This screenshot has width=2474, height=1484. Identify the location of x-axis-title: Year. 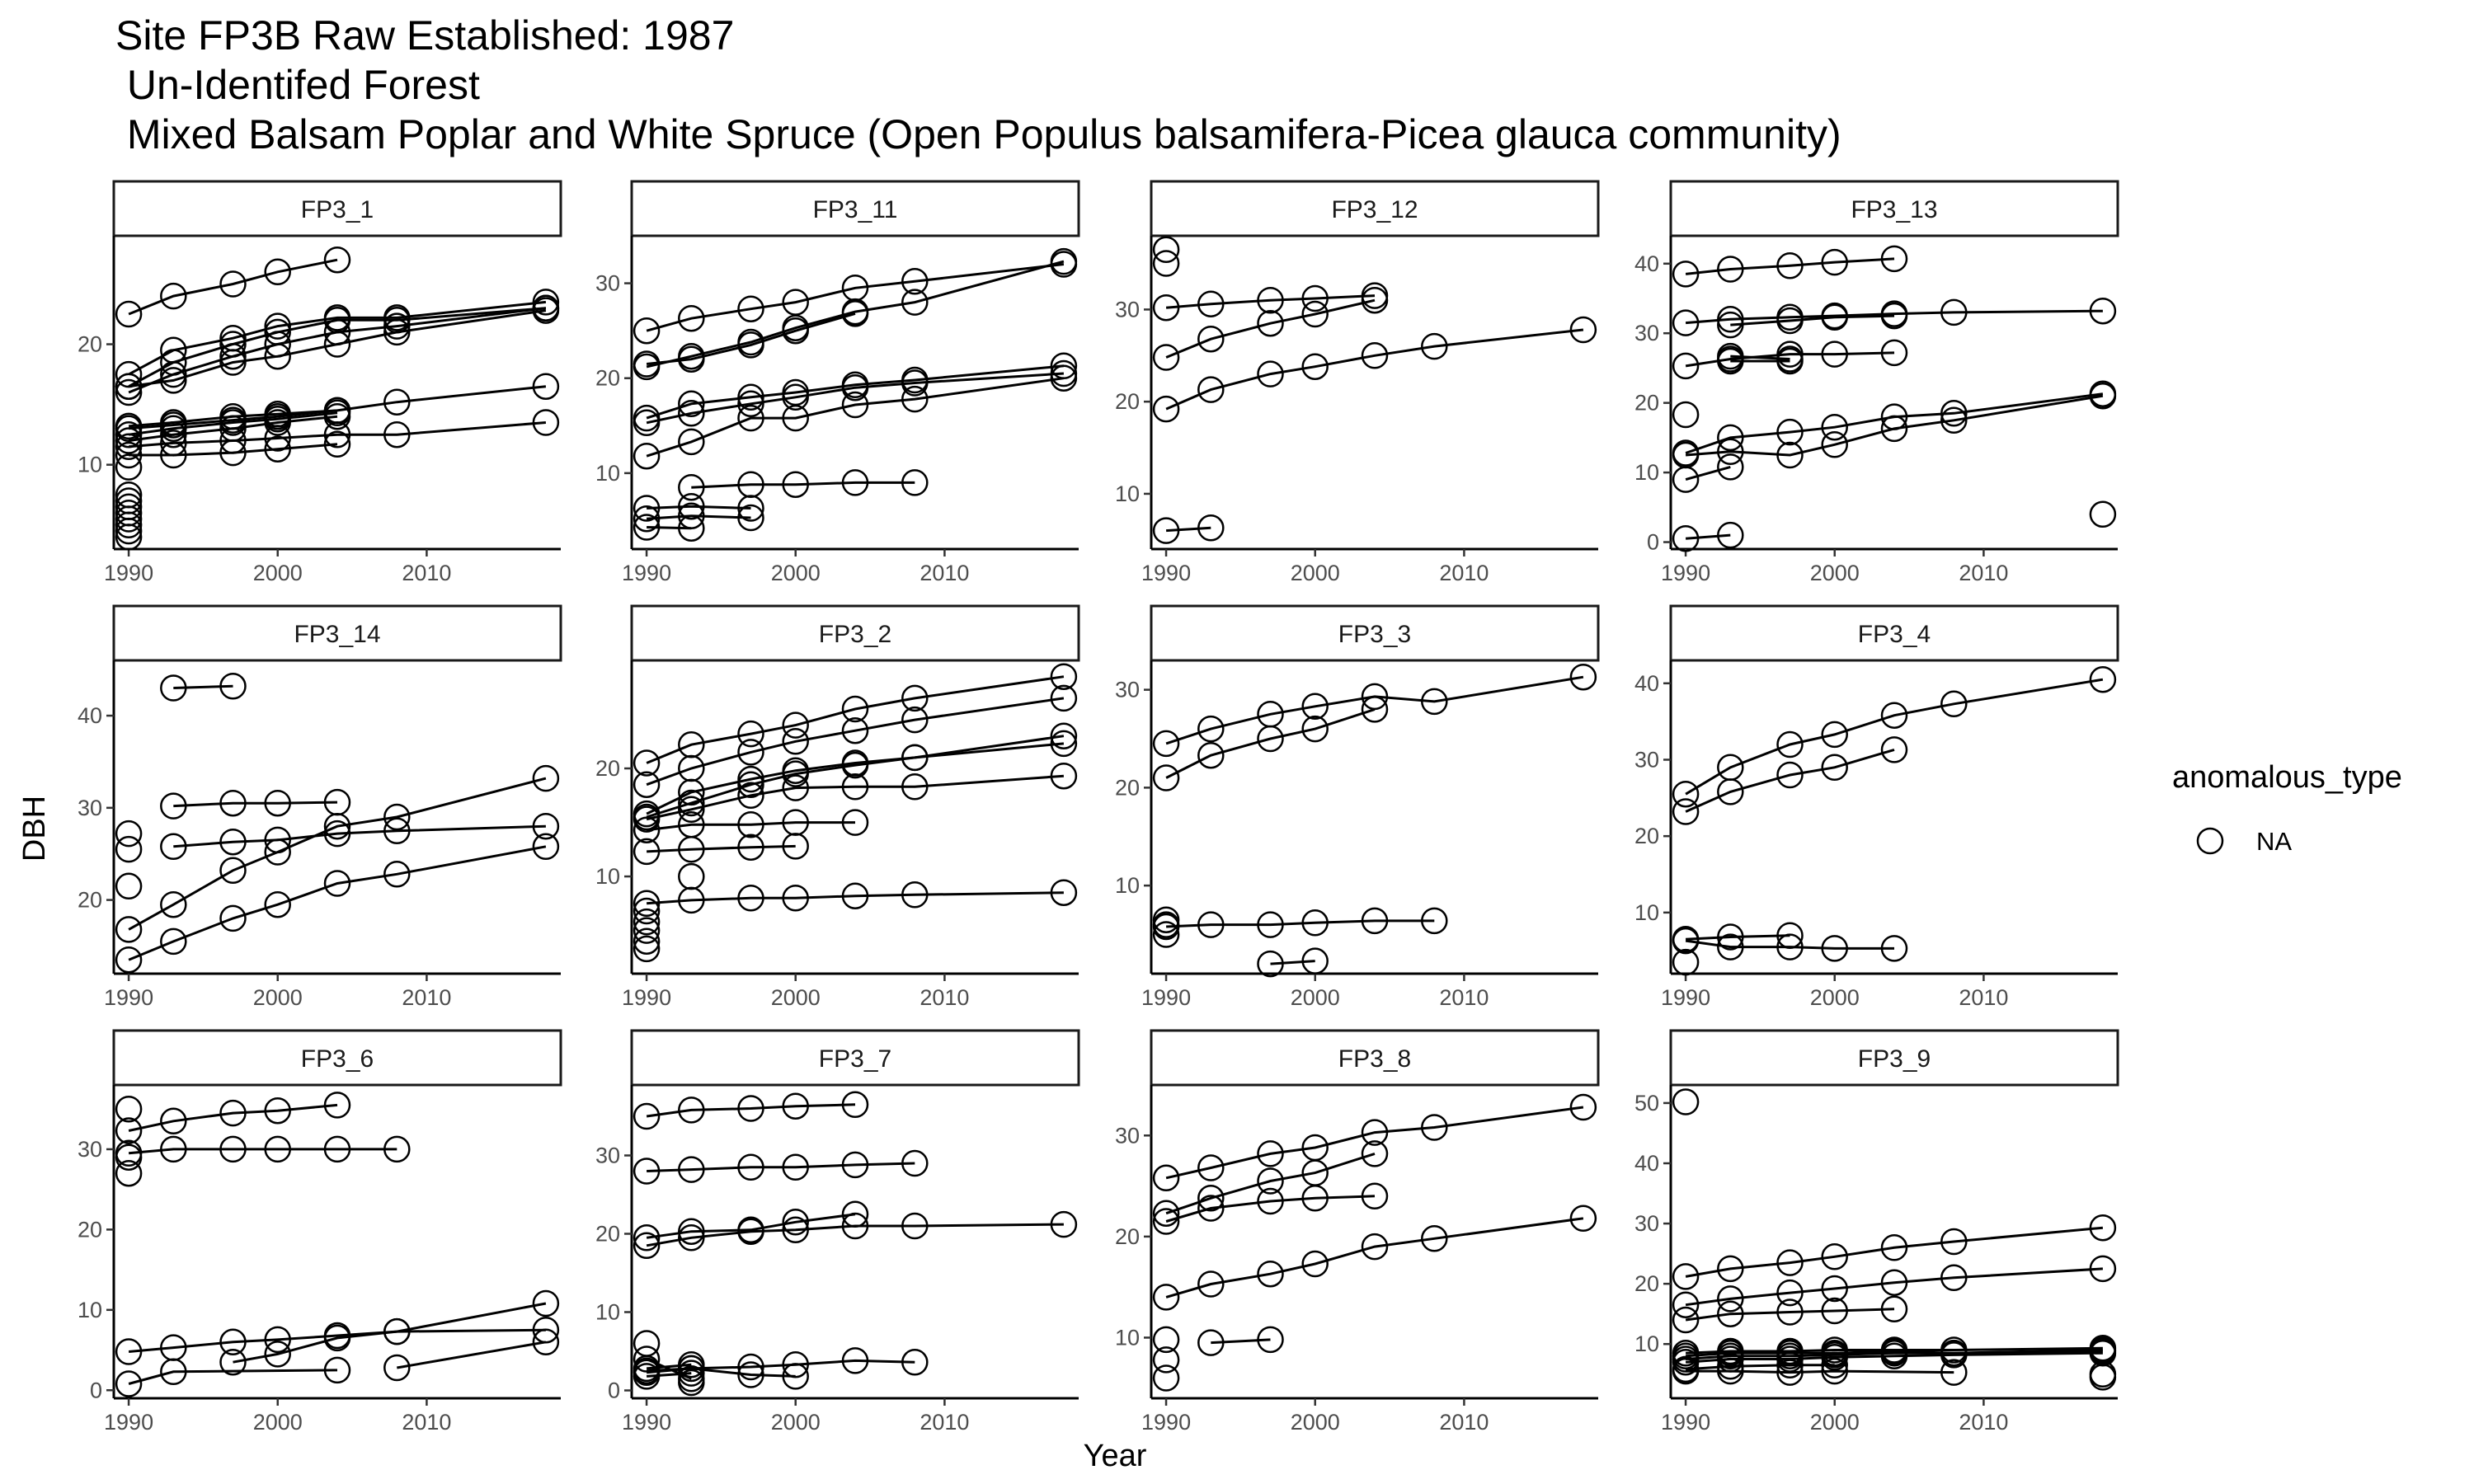
(1115, 1456).